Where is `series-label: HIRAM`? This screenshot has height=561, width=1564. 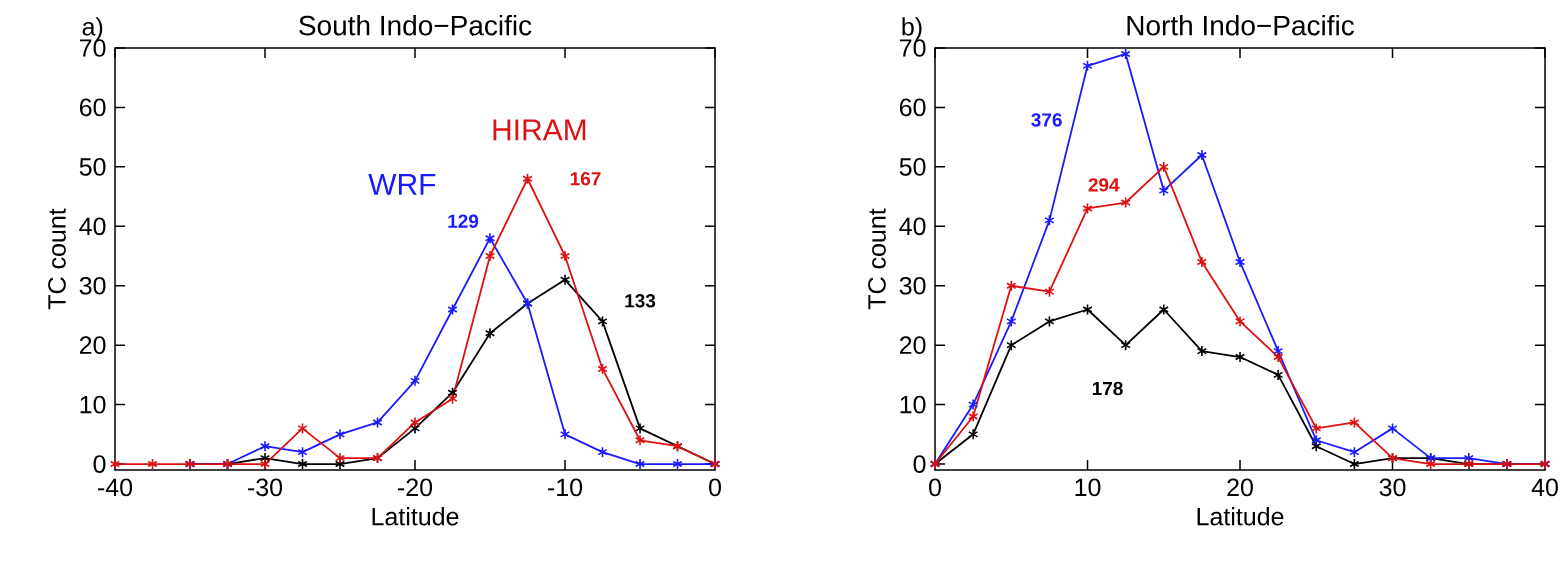 series-label: HIRAM is located at coordinates (539, 130).